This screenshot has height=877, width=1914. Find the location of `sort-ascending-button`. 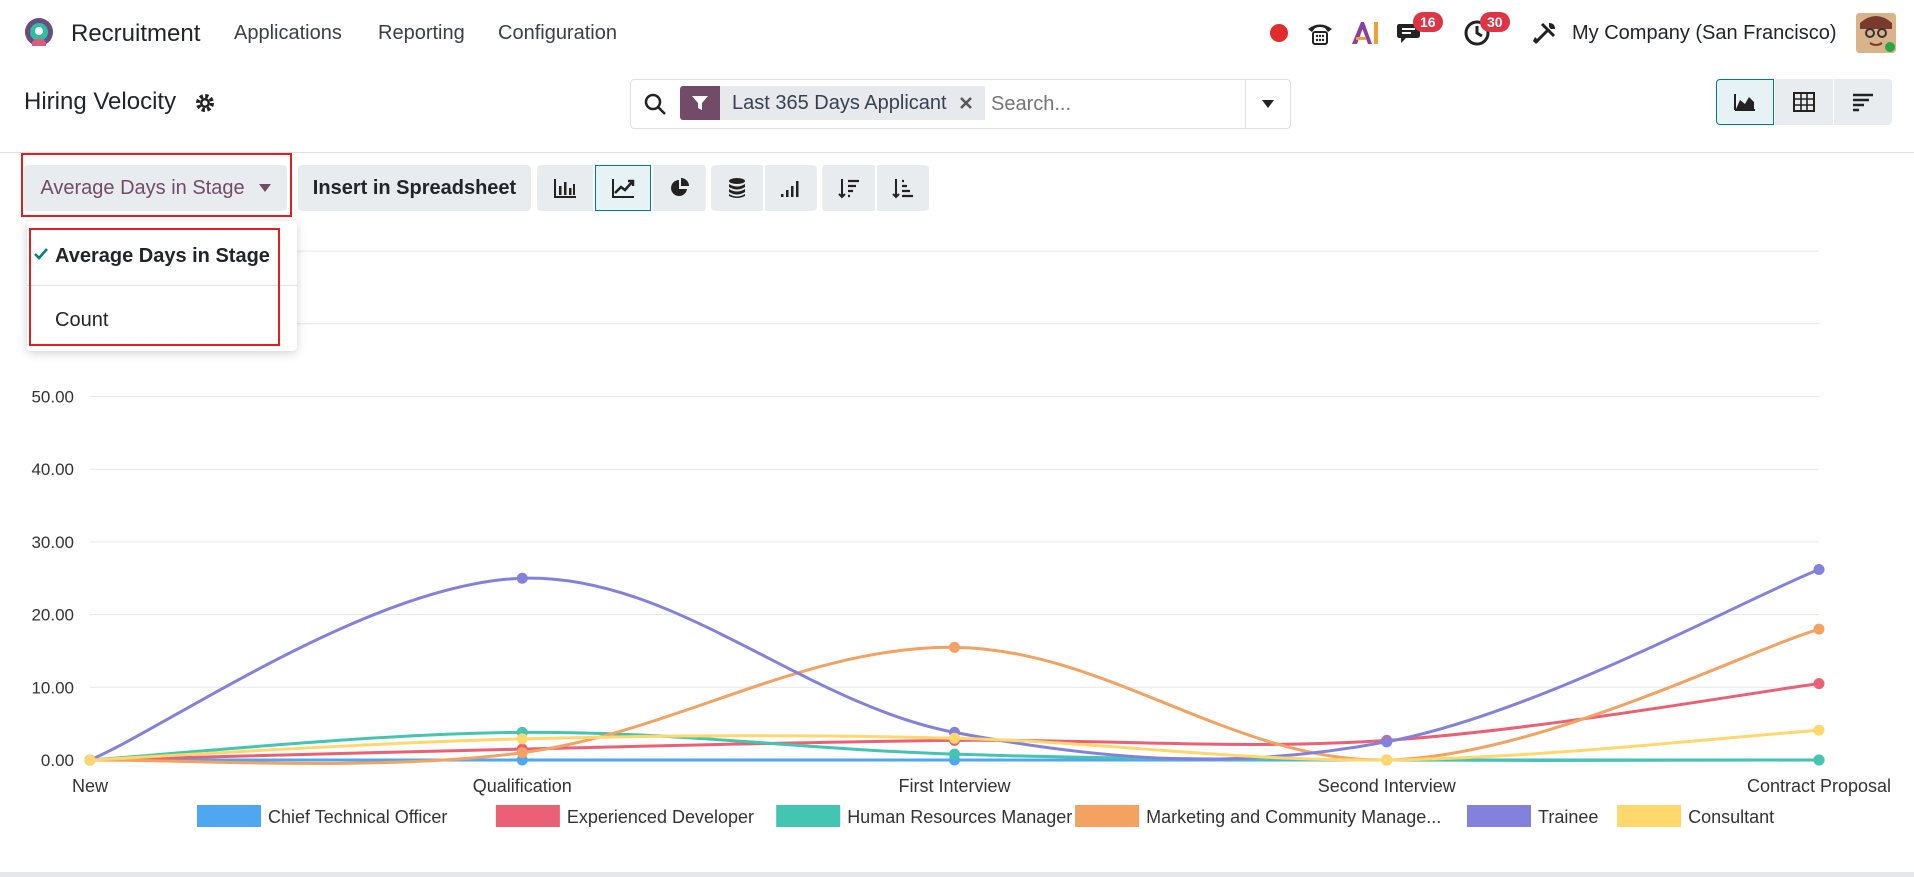

sort-ascending-button is located at coordinates (903, 188).